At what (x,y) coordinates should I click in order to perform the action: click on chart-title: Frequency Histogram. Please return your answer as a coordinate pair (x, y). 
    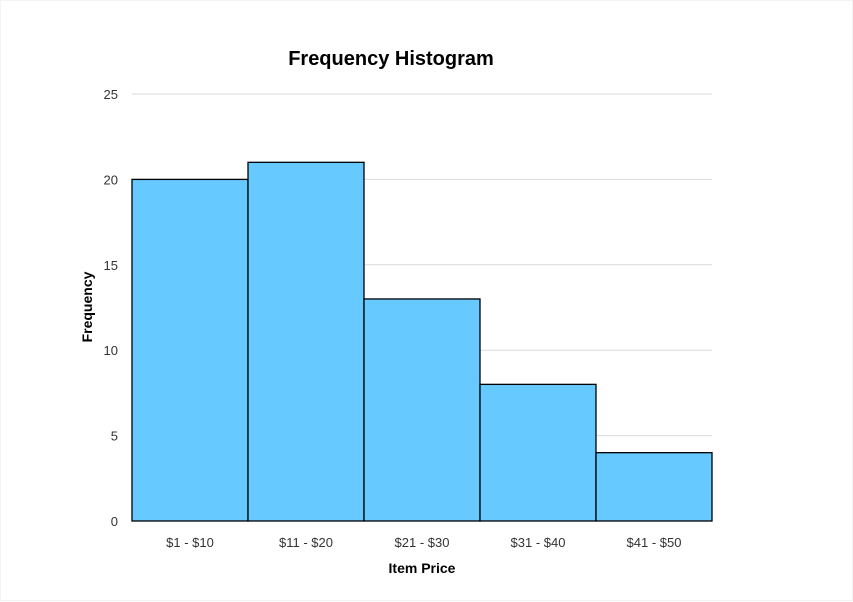
    Looking at the image, I should click on (391, 59).